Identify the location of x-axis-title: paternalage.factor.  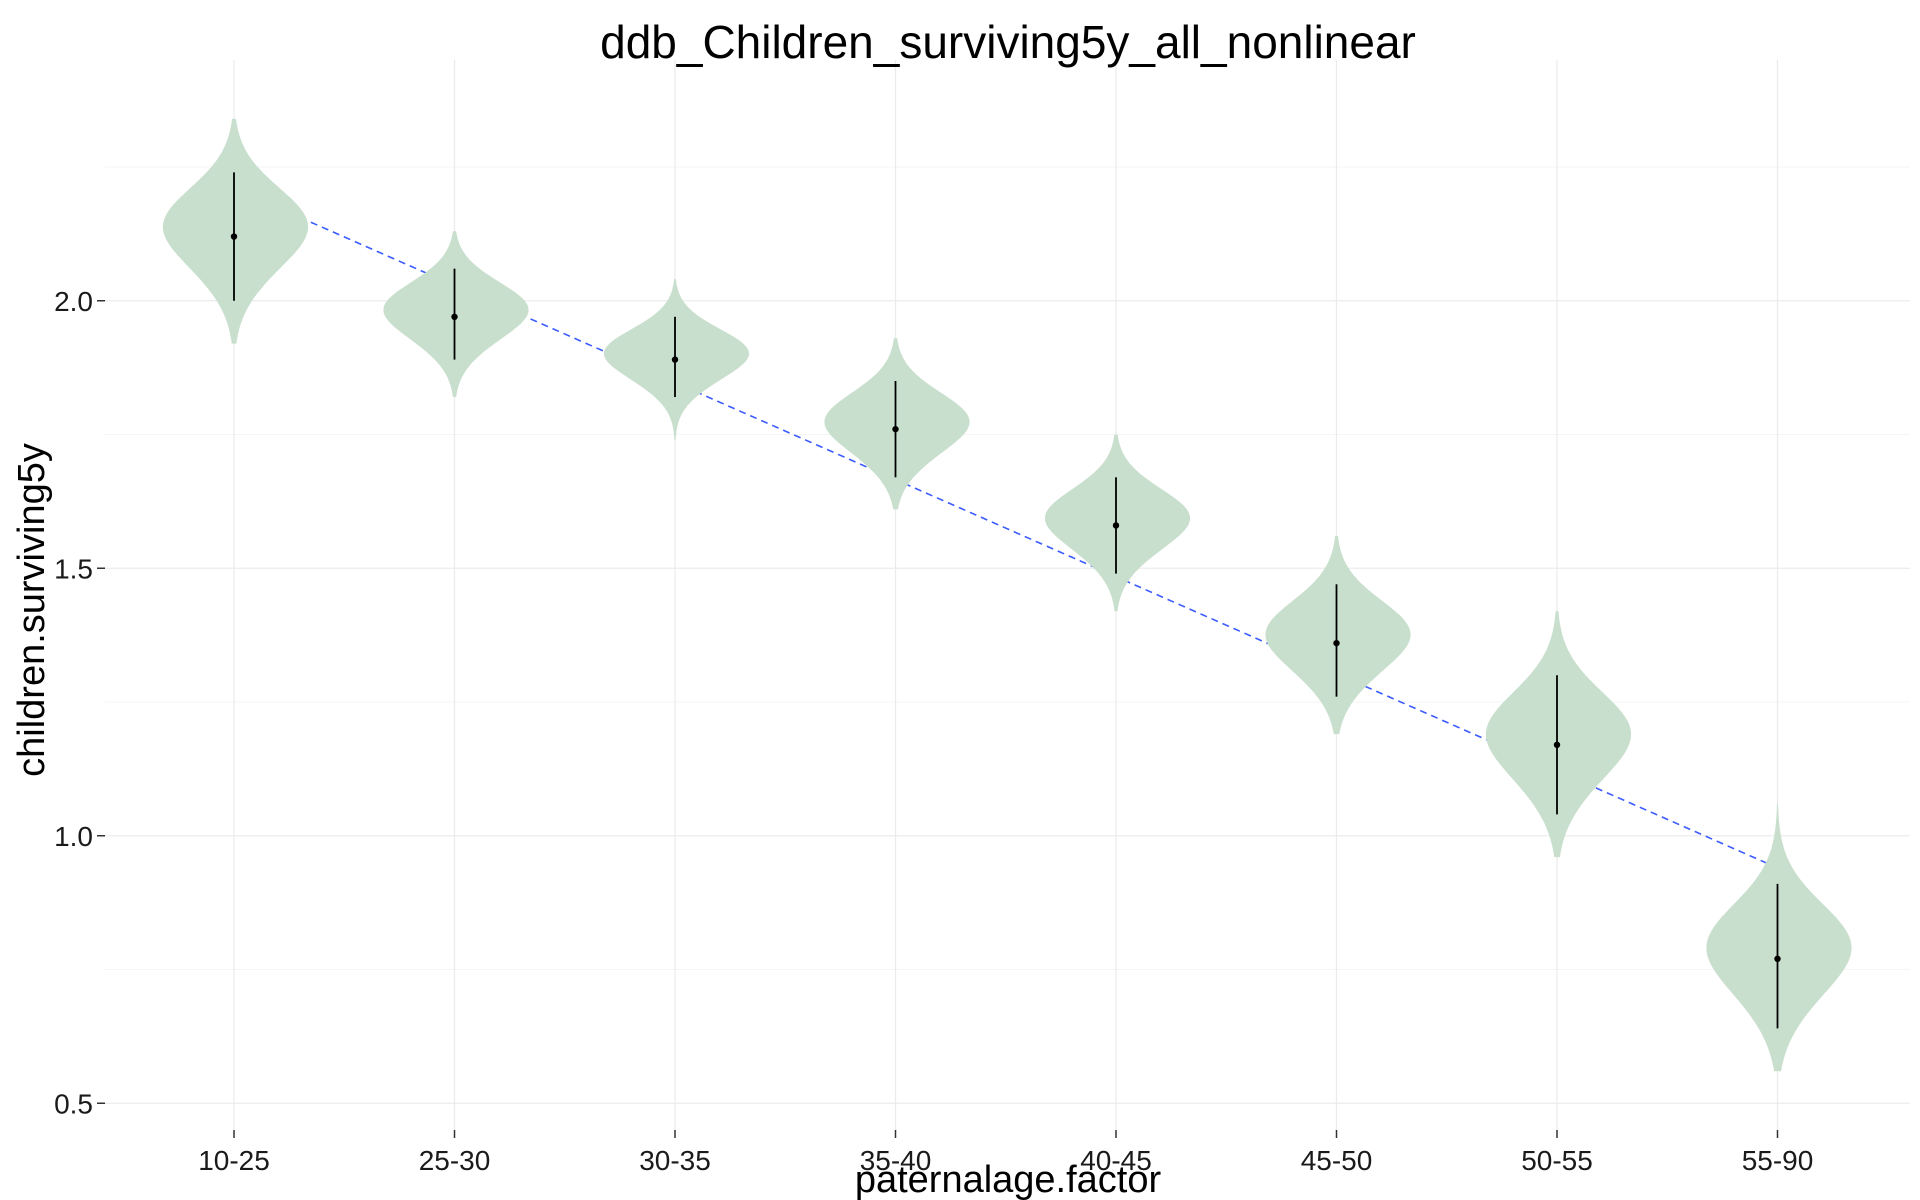
(1008, 1179).